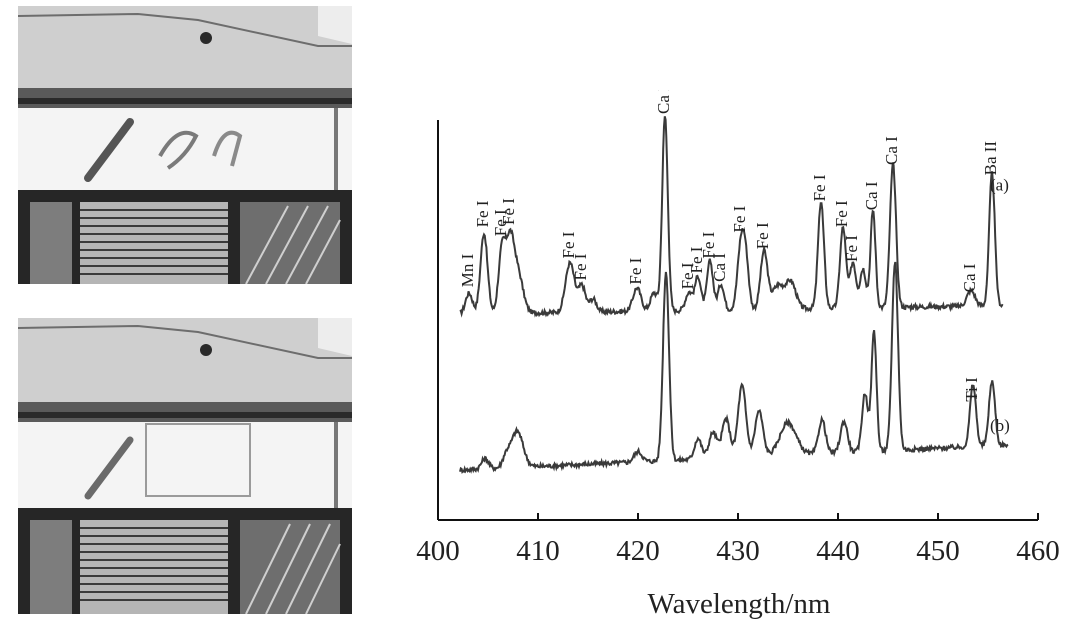 The width and height of the screenshot is (1080, 629). Describe the element at coordinates (999, 185) in the screenshot. I see `series-label: (a)` at that location.